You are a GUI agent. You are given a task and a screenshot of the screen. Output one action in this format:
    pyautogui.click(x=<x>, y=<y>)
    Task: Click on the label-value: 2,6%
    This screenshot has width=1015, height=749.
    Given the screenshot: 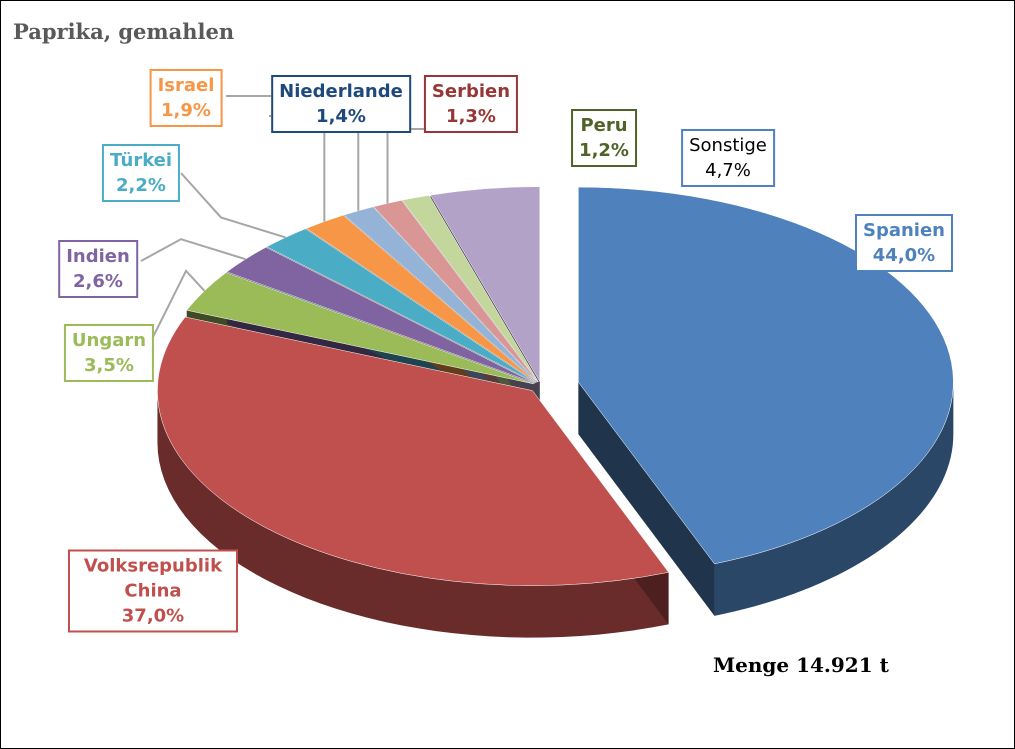 What is the action you would take?
    pyautogui.click(x=98, y=281)
    